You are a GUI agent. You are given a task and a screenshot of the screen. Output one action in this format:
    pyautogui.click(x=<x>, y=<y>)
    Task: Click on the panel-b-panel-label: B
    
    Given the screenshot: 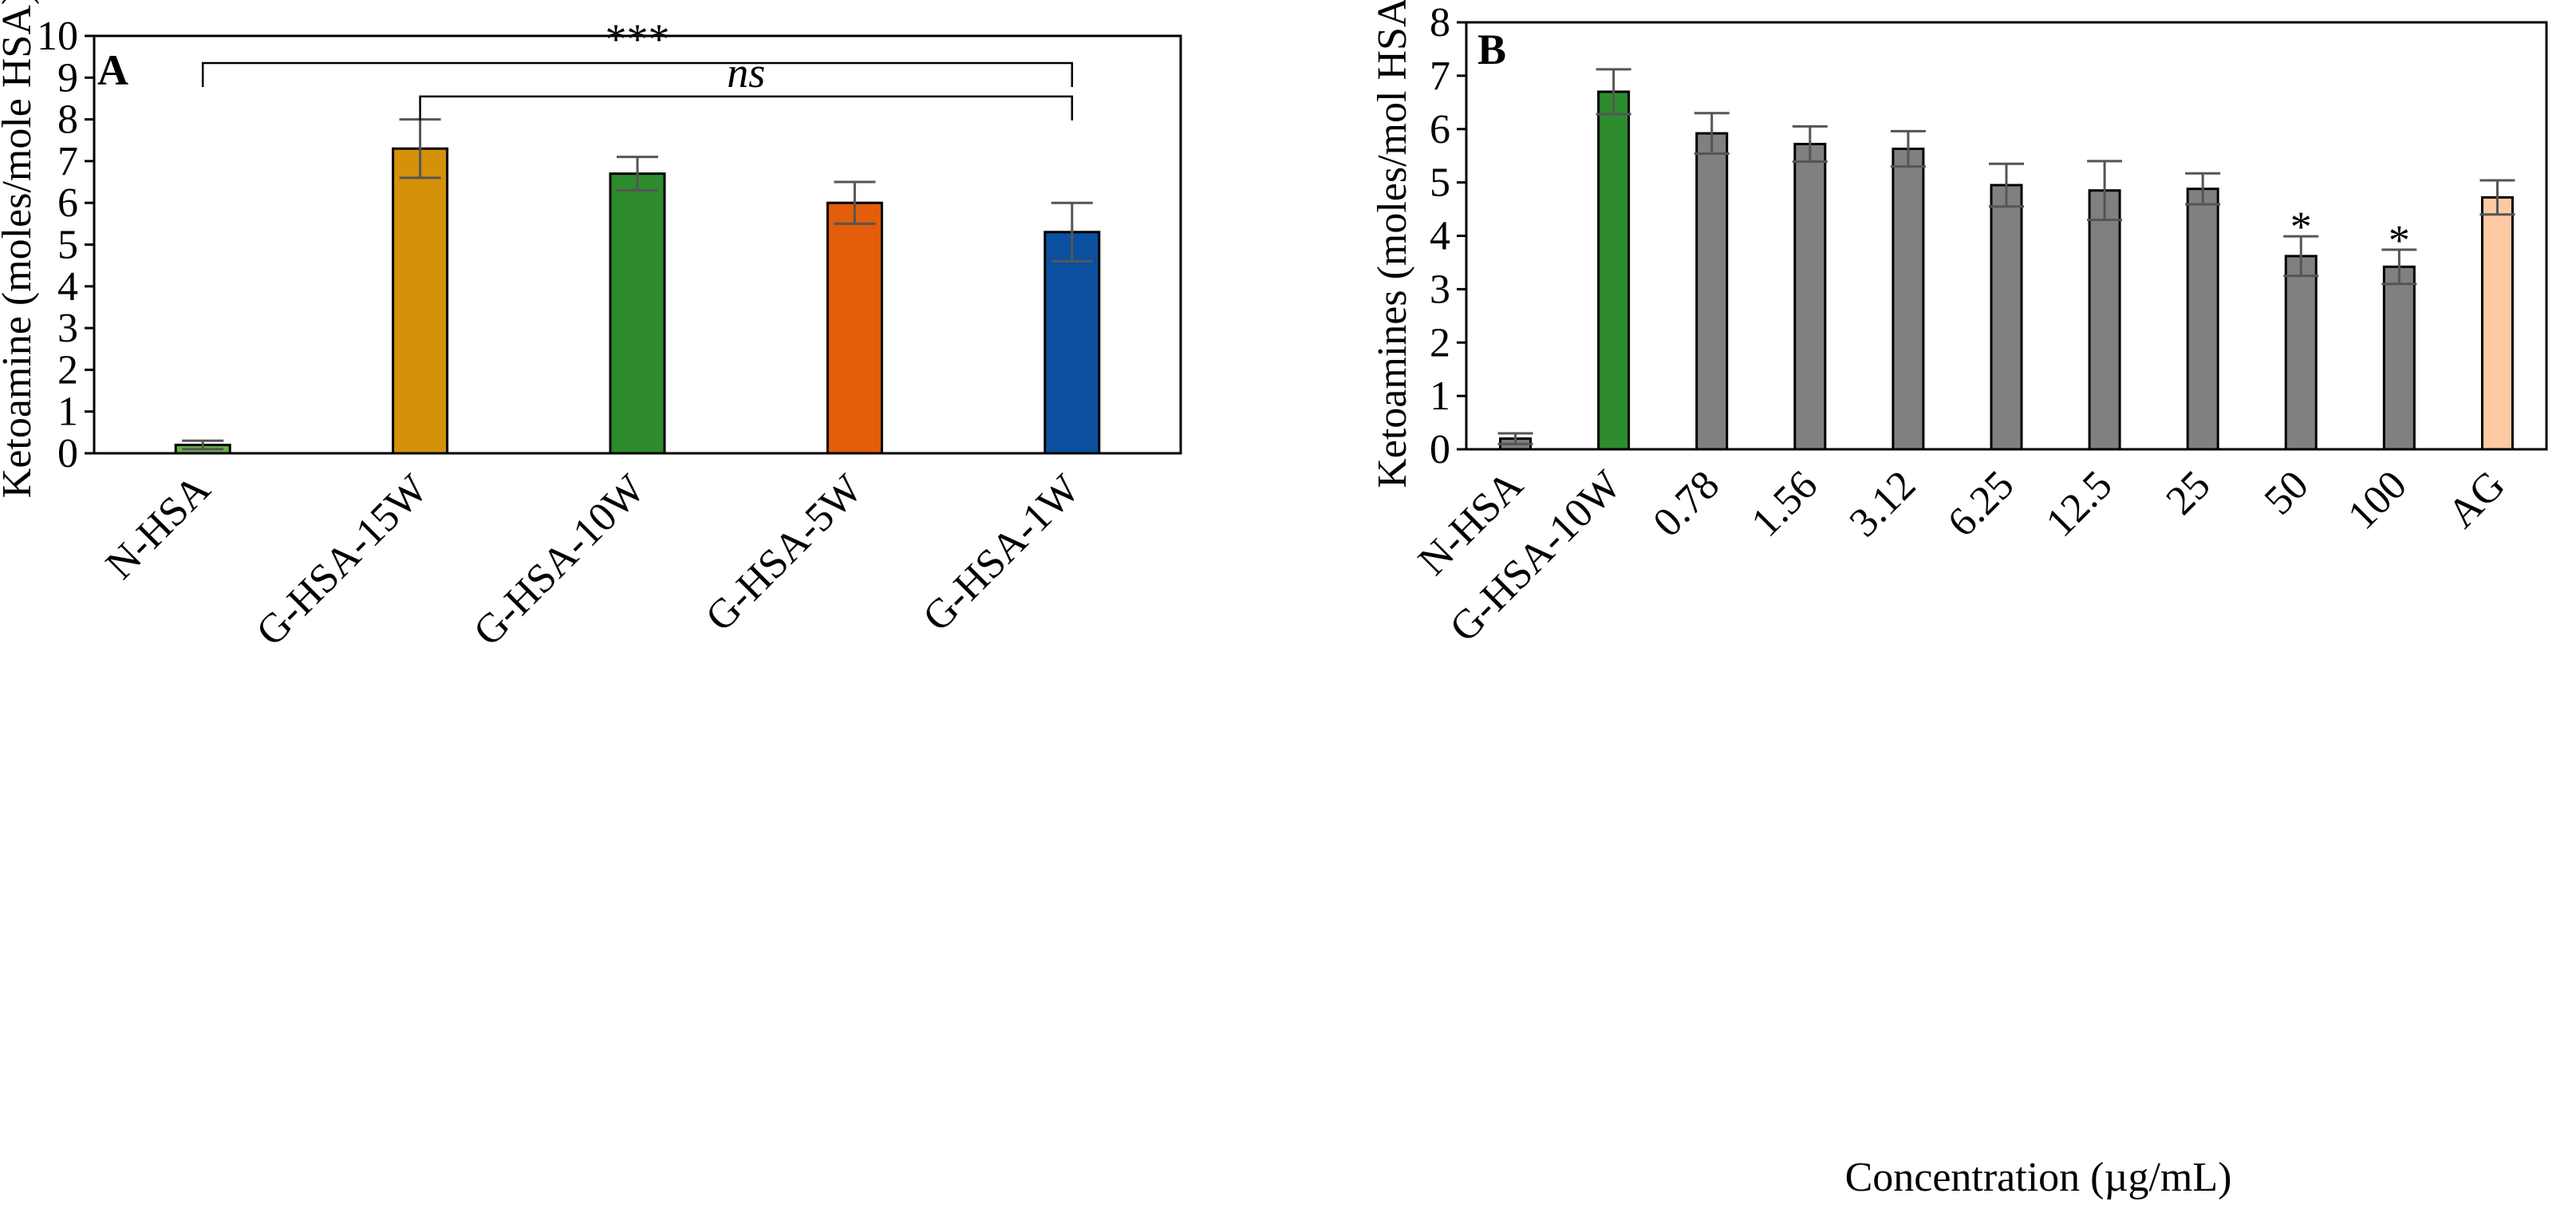 What is the action you would take?
    pyautogui.click(x=1491, y=50)
    